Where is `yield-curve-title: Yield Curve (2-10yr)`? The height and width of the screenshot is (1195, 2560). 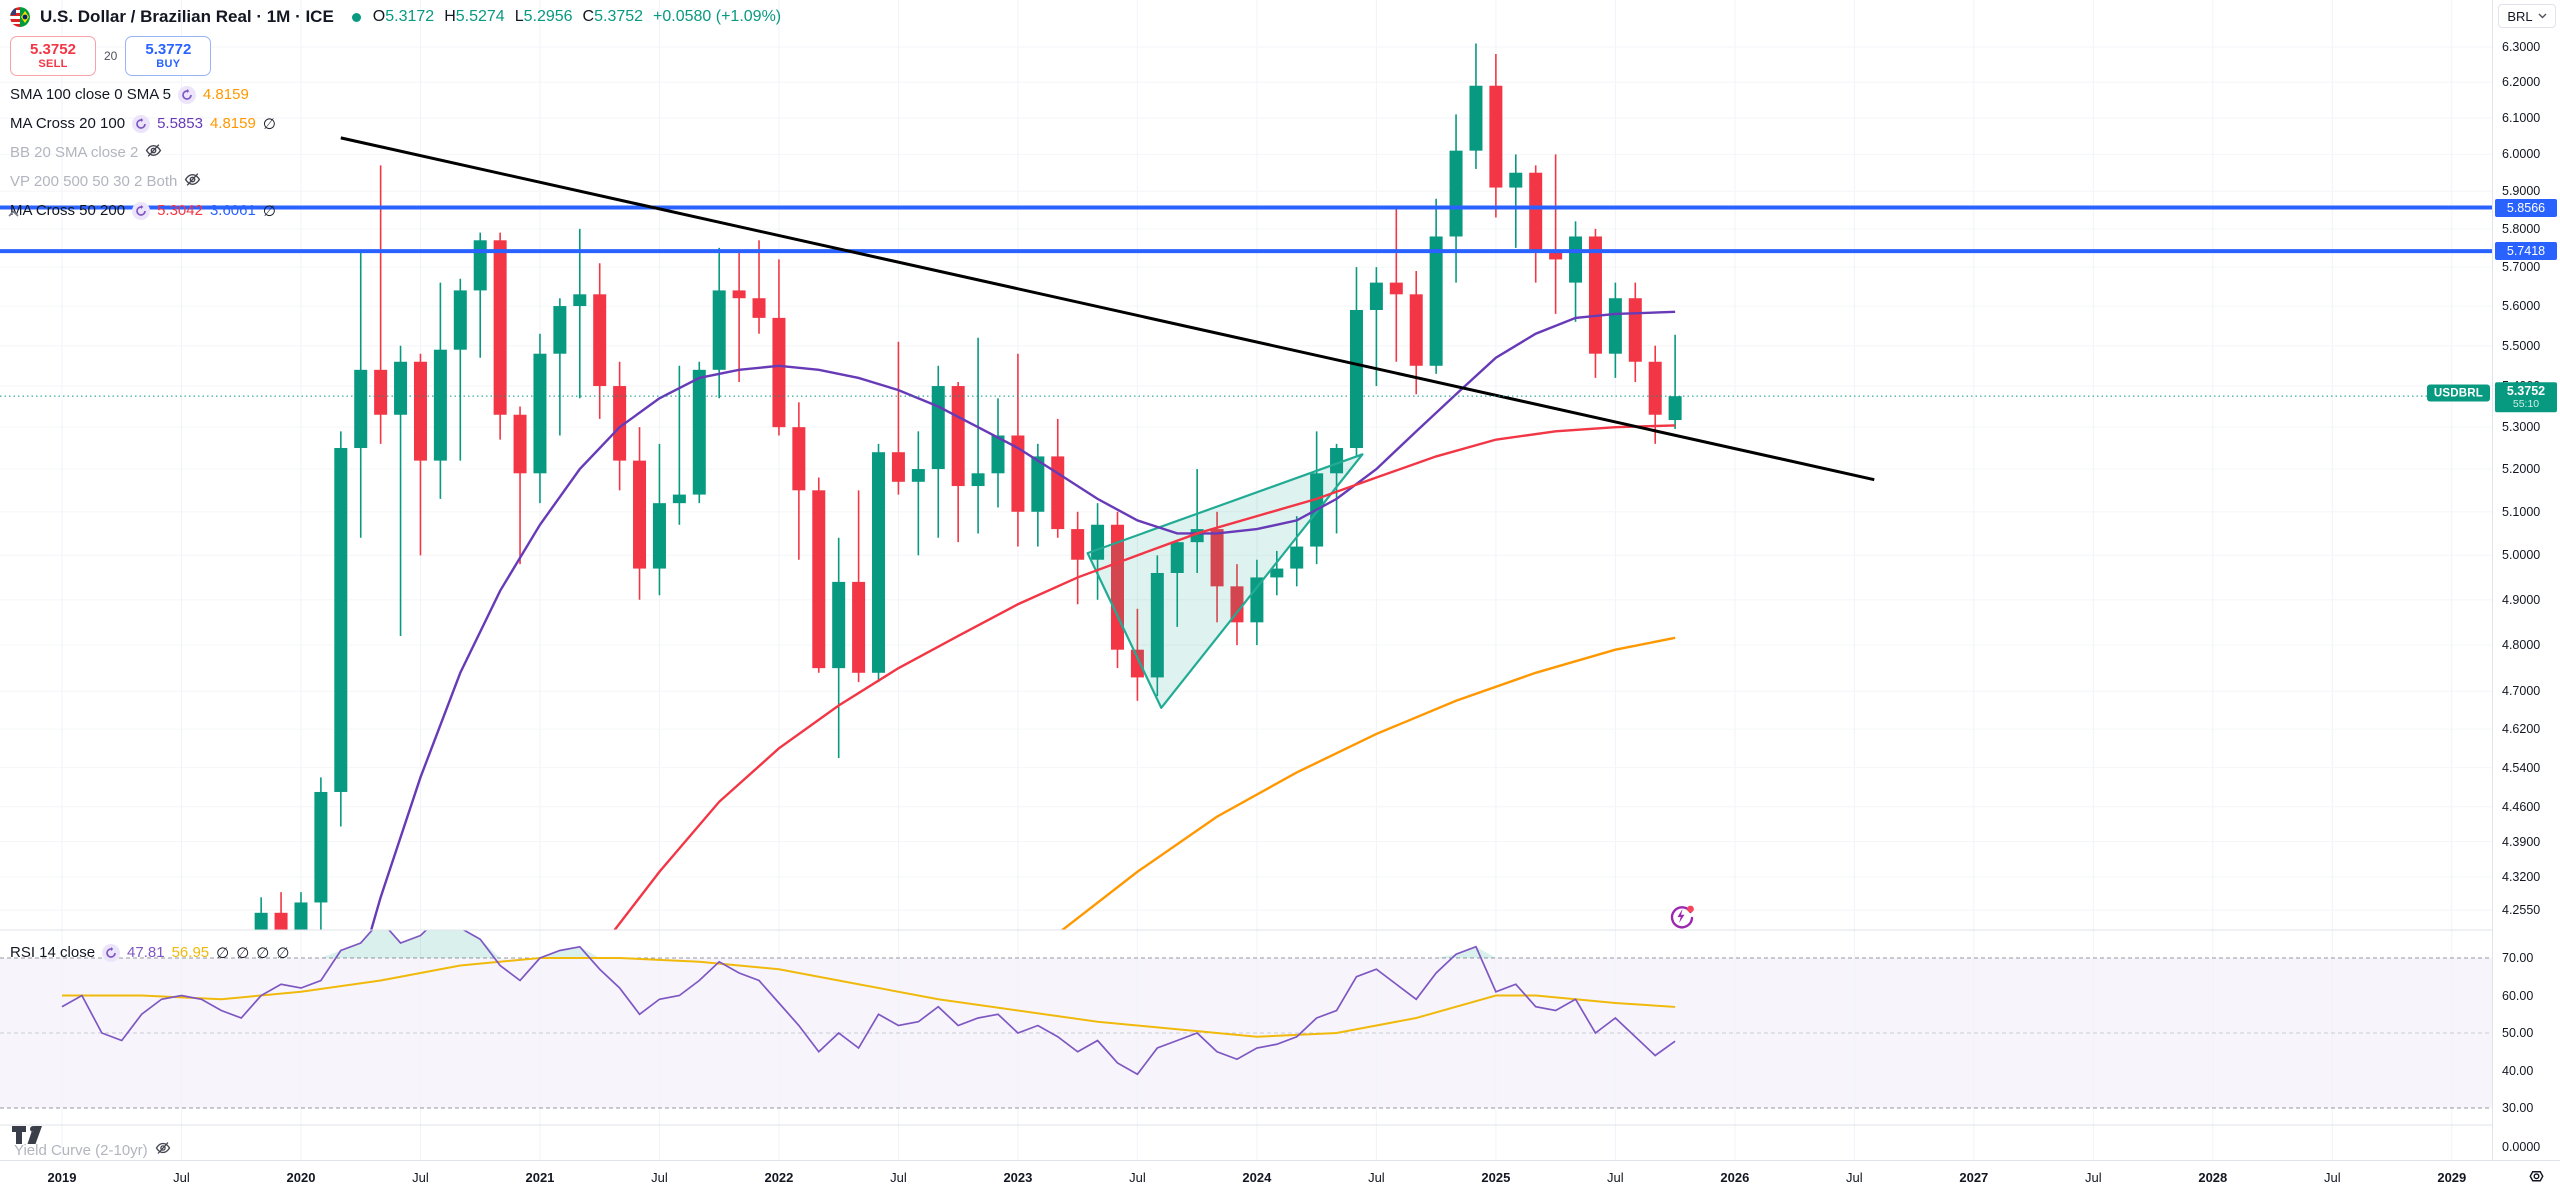 yield-curve-title: Yield Curve (2-10yr) is located at coordinates (81, 1150).